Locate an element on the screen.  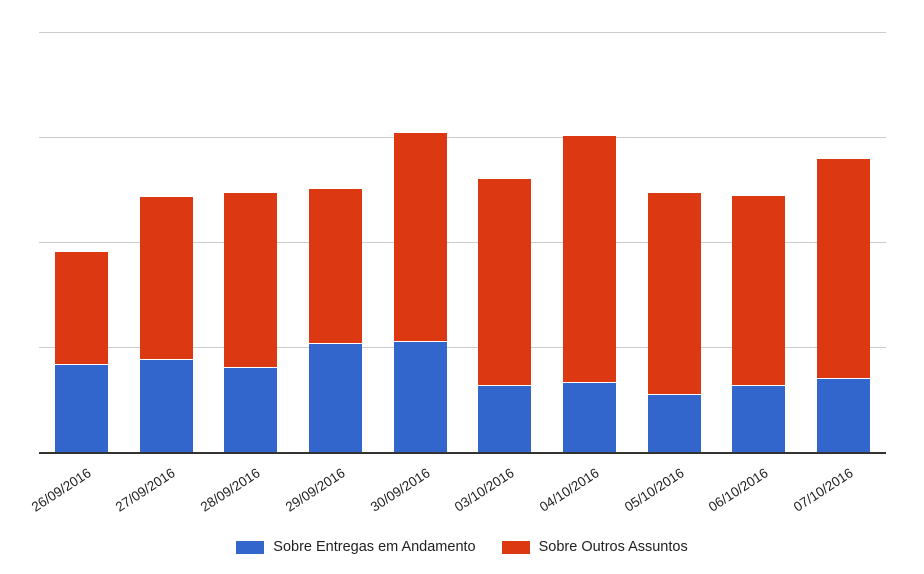
x-axis-label: 30/09/2016 is located at coordinates (400, 490).